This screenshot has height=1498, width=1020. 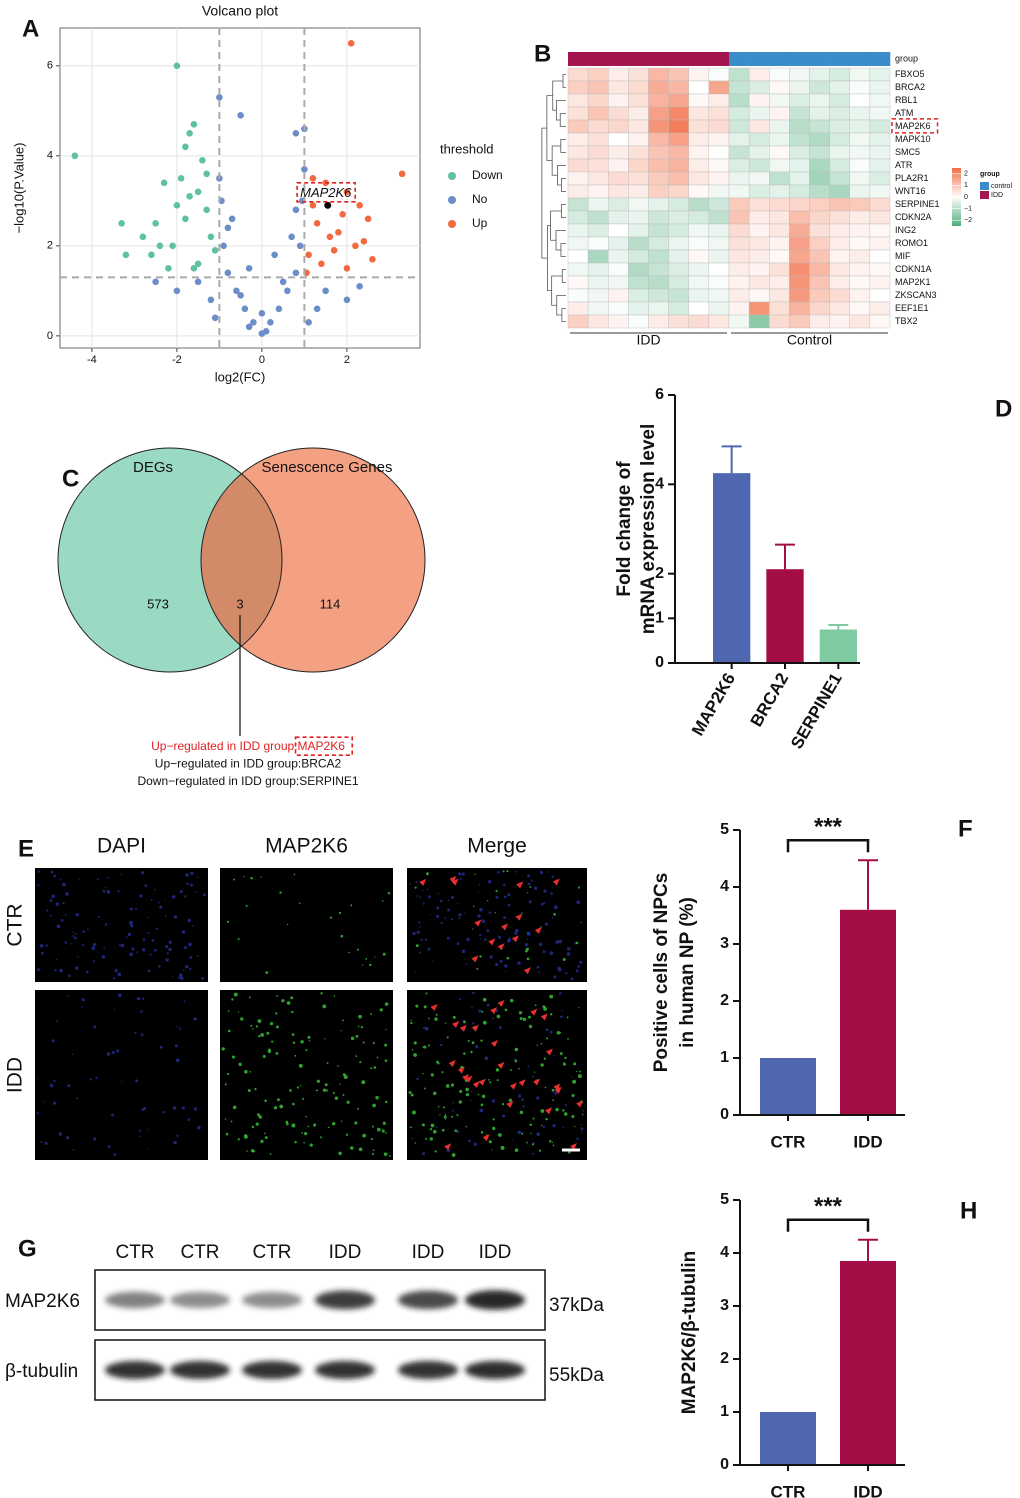 I want to click on color-tick-label: 0, so click(x=966, y=197).